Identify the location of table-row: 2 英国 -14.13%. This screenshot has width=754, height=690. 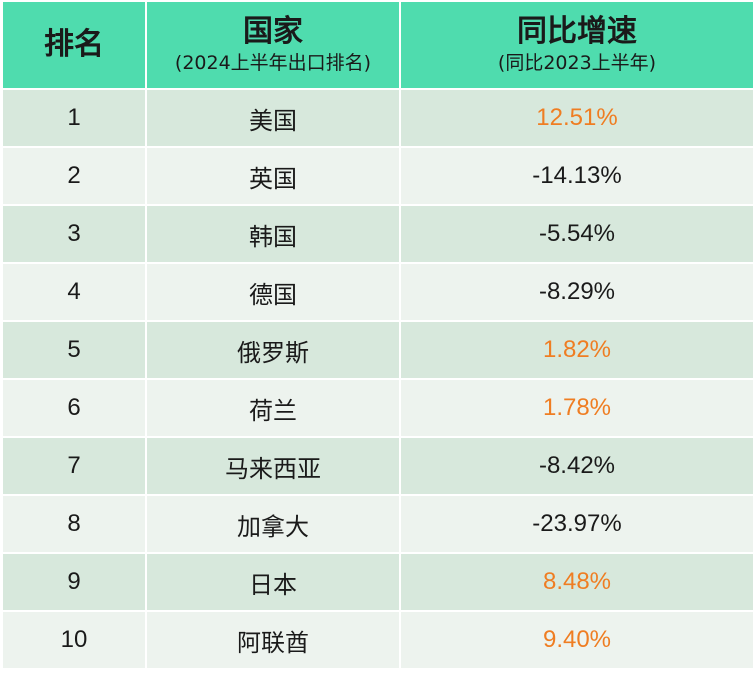
(377, 176).